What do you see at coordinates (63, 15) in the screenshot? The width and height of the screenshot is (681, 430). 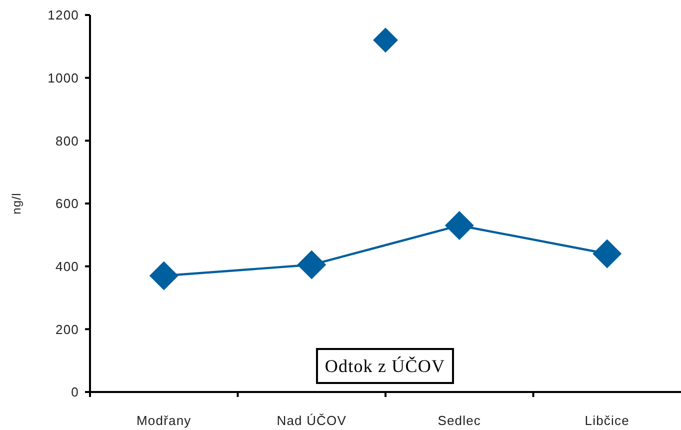 I see `y-tick-label: 1200` at bounding box center [63, 15].